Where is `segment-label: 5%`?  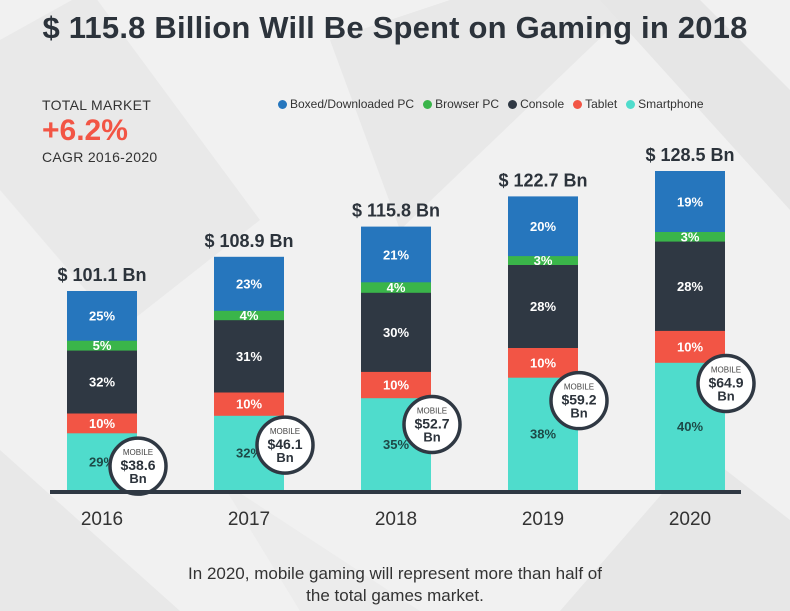 segment-label: 5% is located at coordinates (102, 345).